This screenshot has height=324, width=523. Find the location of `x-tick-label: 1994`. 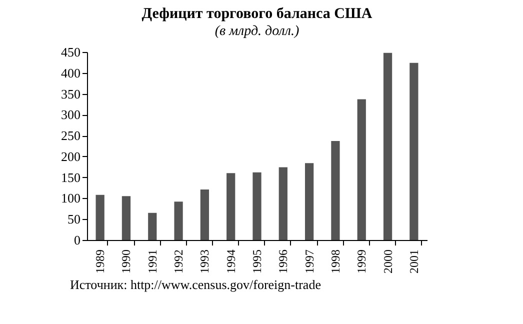

x-tick-label: 1994 is located at coordinates (231, 262).